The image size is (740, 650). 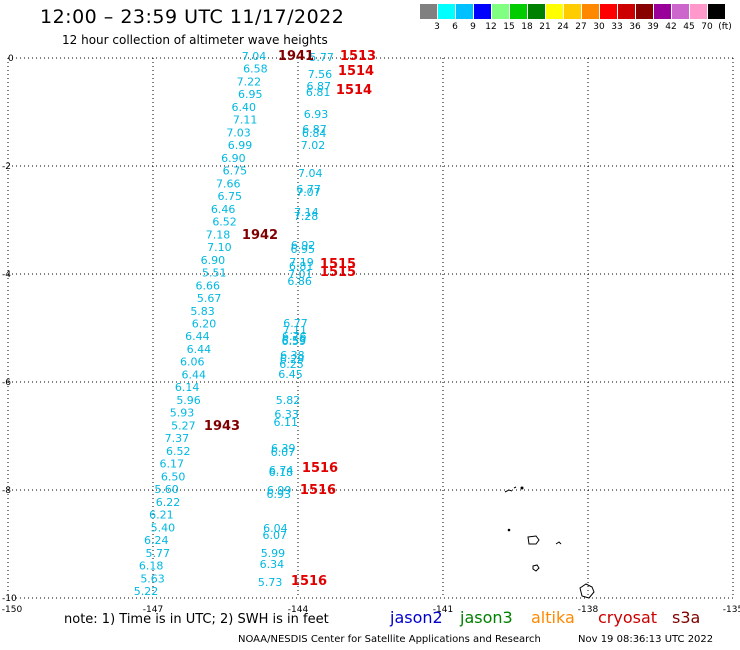 I want to click on latitude-tick: -8, so click(x=6, y=491).